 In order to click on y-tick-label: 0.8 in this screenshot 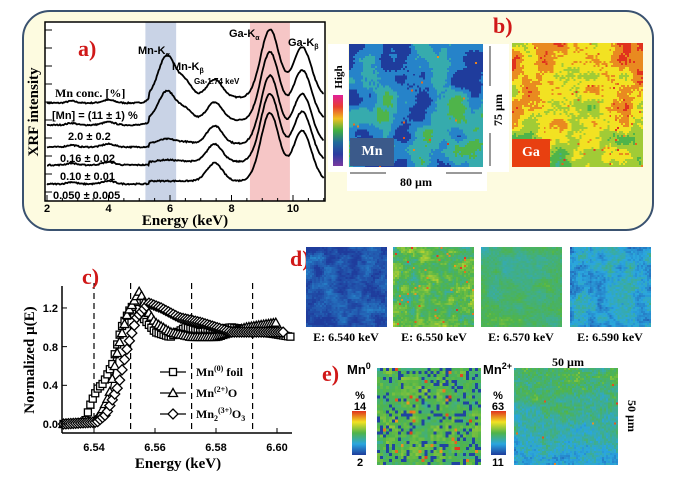, I will do `click(50, 348)`.